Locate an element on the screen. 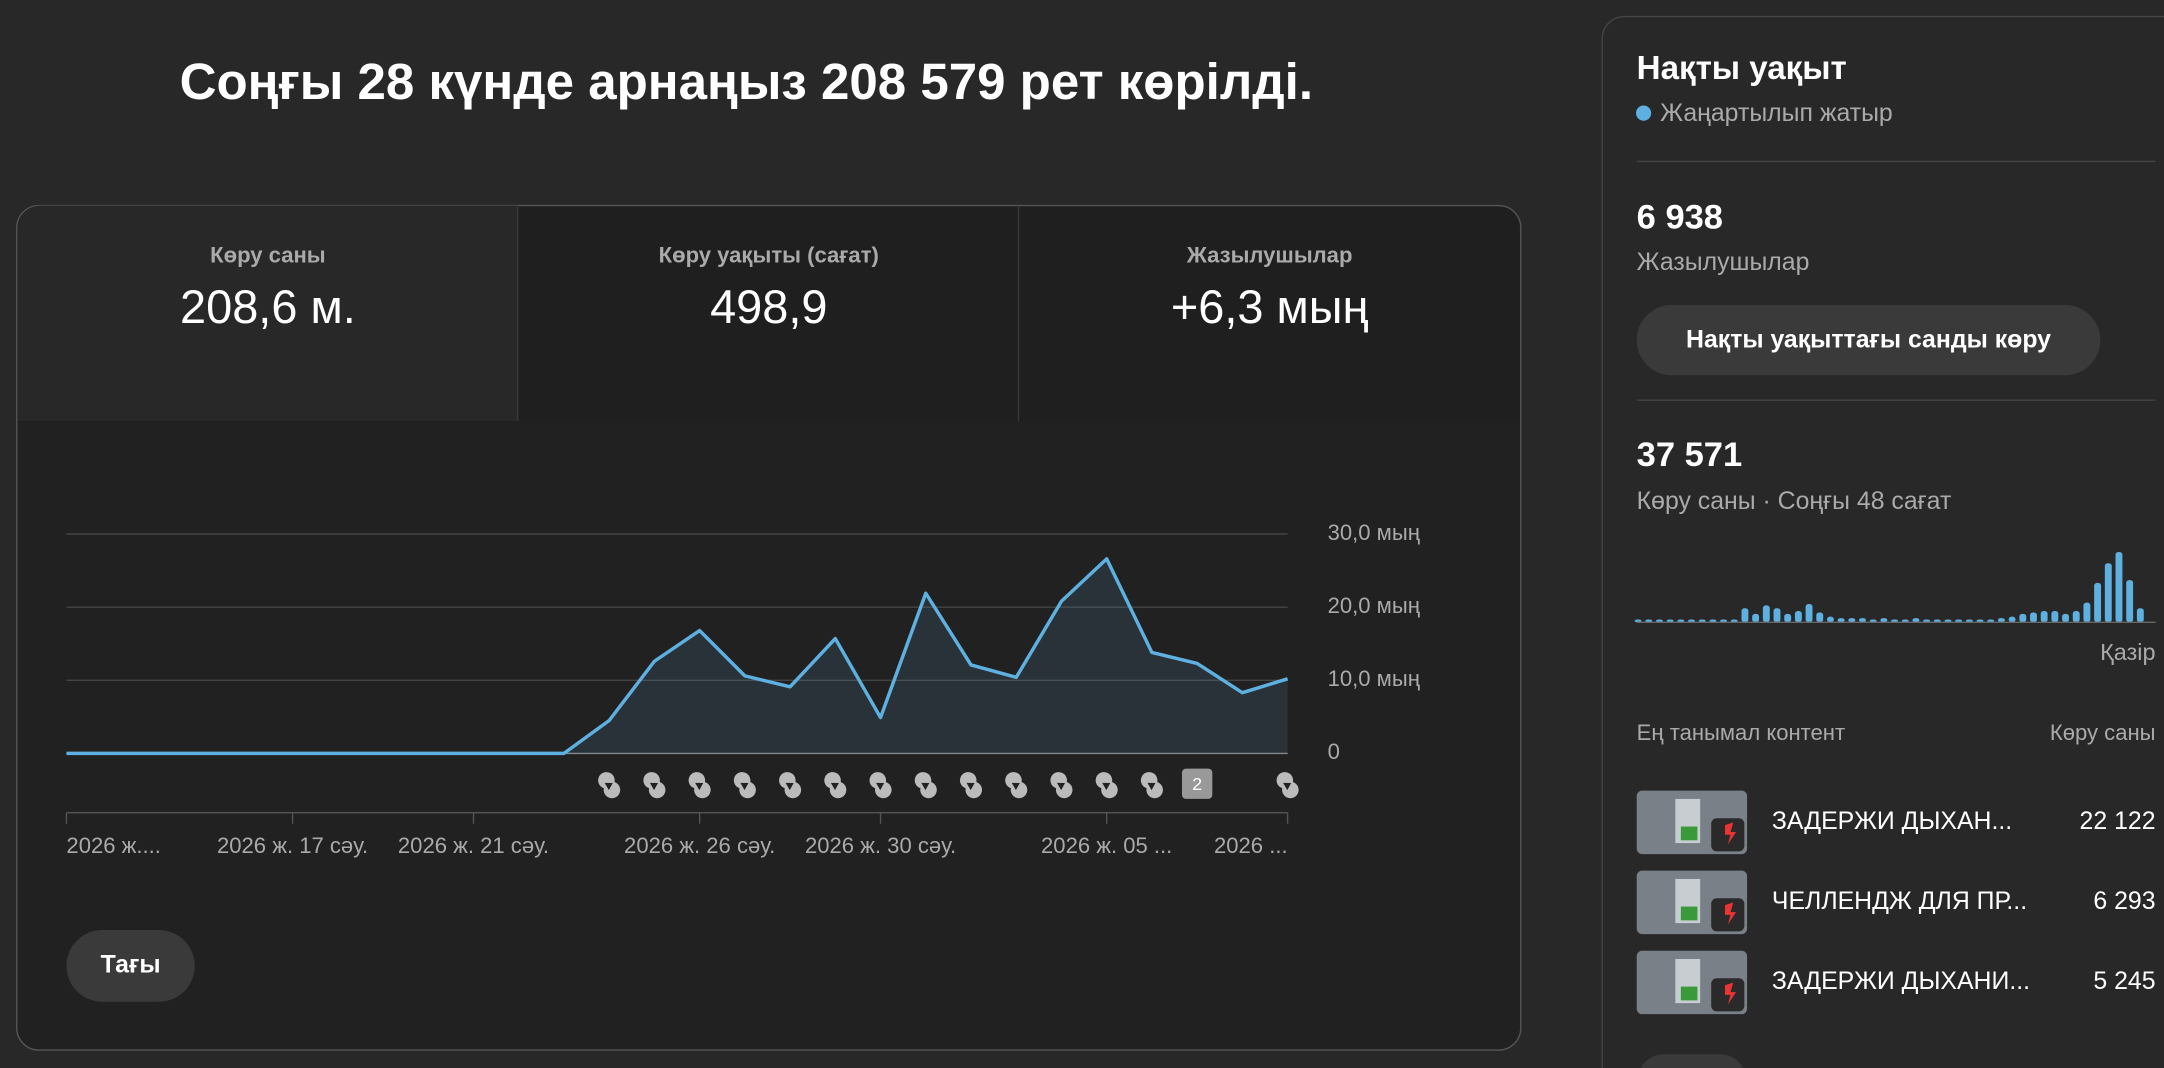 This screenshot has height=1068, width=2164. video-badge is located at coordinates (1197, 783).